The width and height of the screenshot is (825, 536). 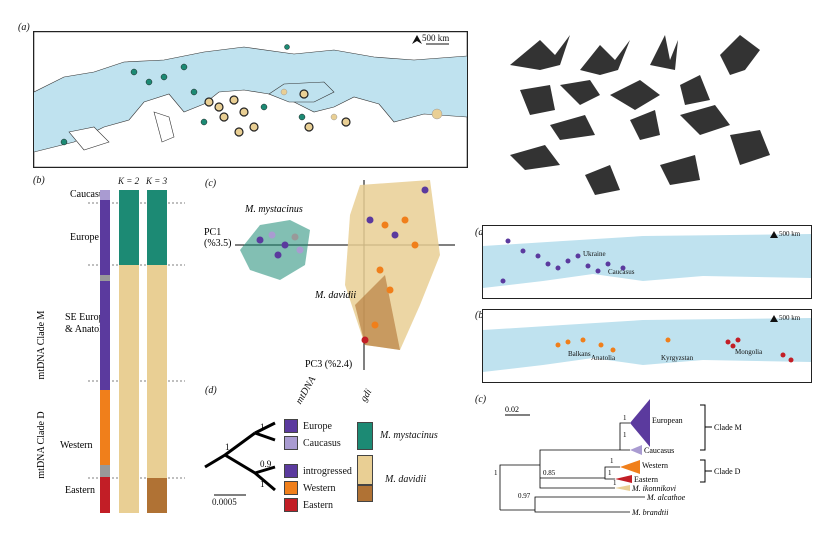 What do you see at coordinates (24, 27) in the screenshot?
I see `panel-label-a: (a)` at bounding box center [24, 27].